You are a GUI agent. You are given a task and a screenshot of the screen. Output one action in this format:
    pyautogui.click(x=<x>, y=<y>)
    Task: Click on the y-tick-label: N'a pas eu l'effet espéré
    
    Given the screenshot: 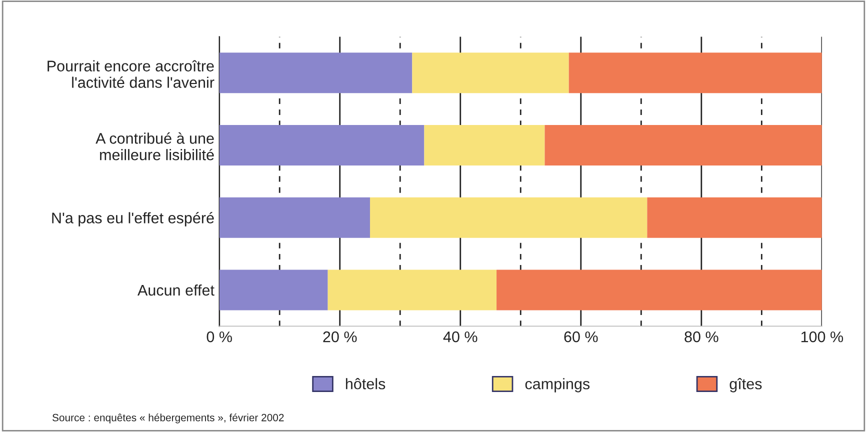 What is the action you would take?
    pyautogui.click(x=133, y=219)
    